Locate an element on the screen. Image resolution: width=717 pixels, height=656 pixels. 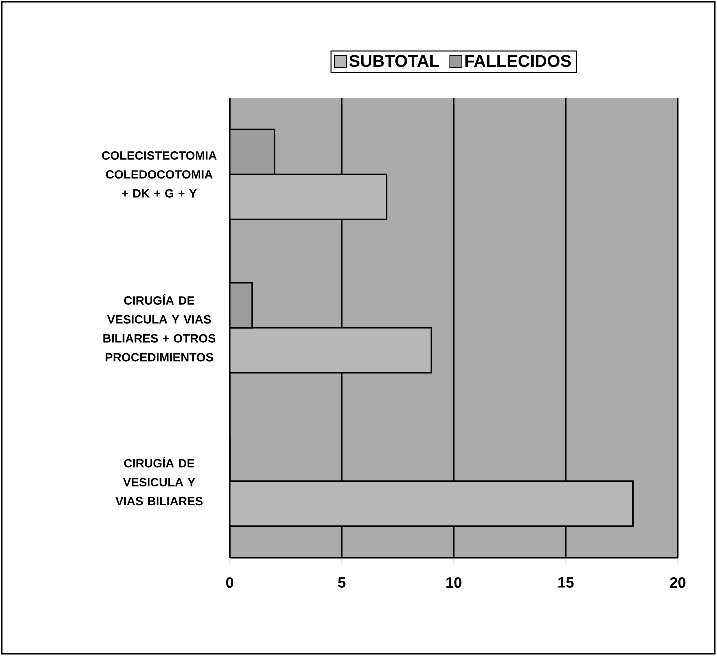
x-tick-label: 5 is located at coordinates (342, 583).